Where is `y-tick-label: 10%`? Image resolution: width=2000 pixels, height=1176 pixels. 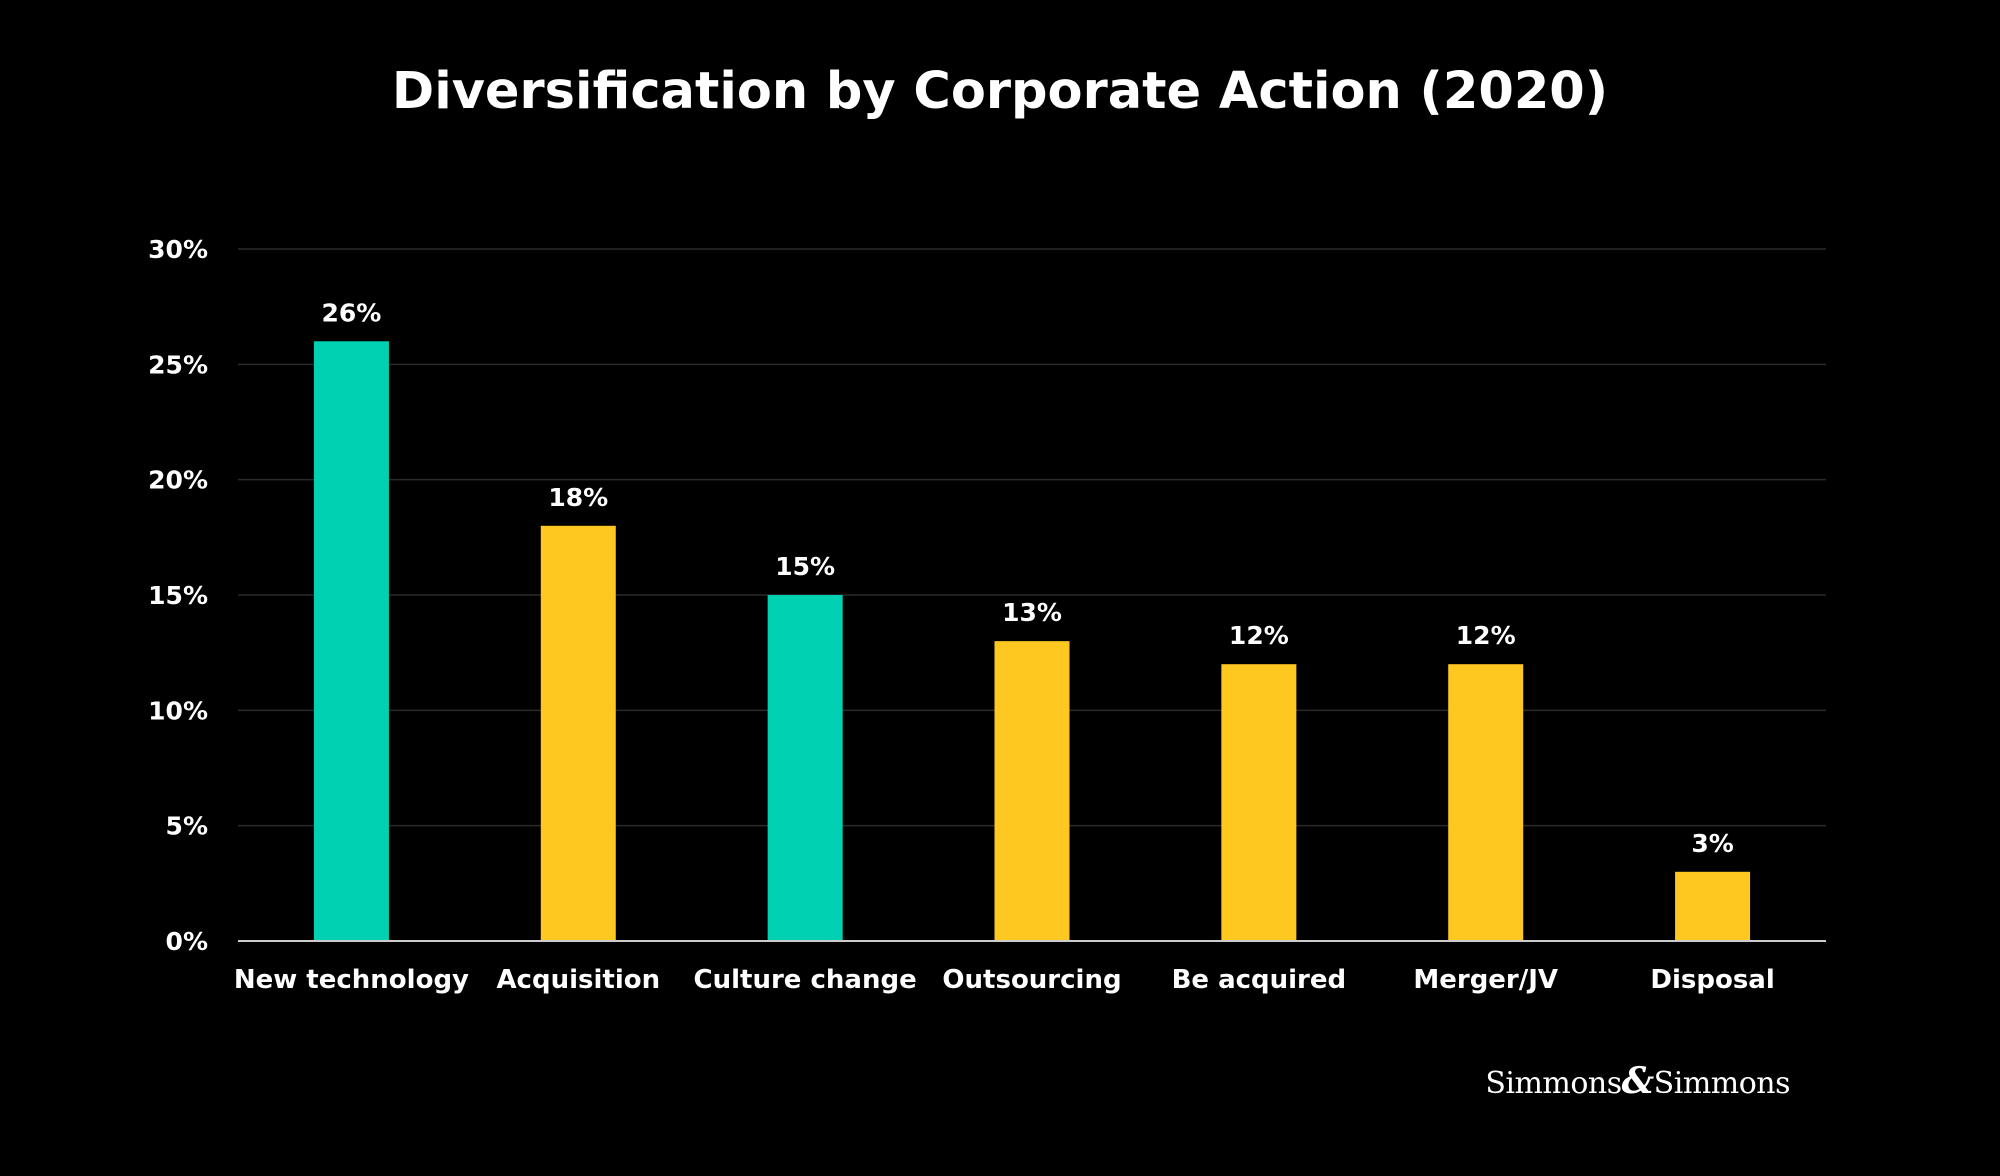 y-tick-label: 10% is located at coordinates (178, 710).